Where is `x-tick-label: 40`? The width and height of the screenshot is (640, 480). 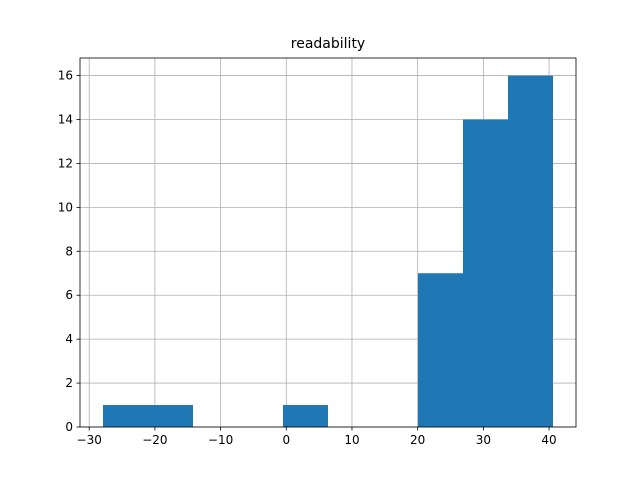 x-tick-label: 40 is located at coordinates (548, 440).